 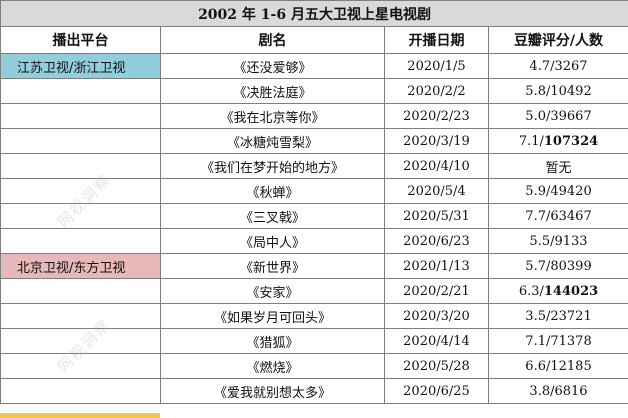 I want to click on cell-premiere-date: 2020/1/5, so click(x=436, y=66).